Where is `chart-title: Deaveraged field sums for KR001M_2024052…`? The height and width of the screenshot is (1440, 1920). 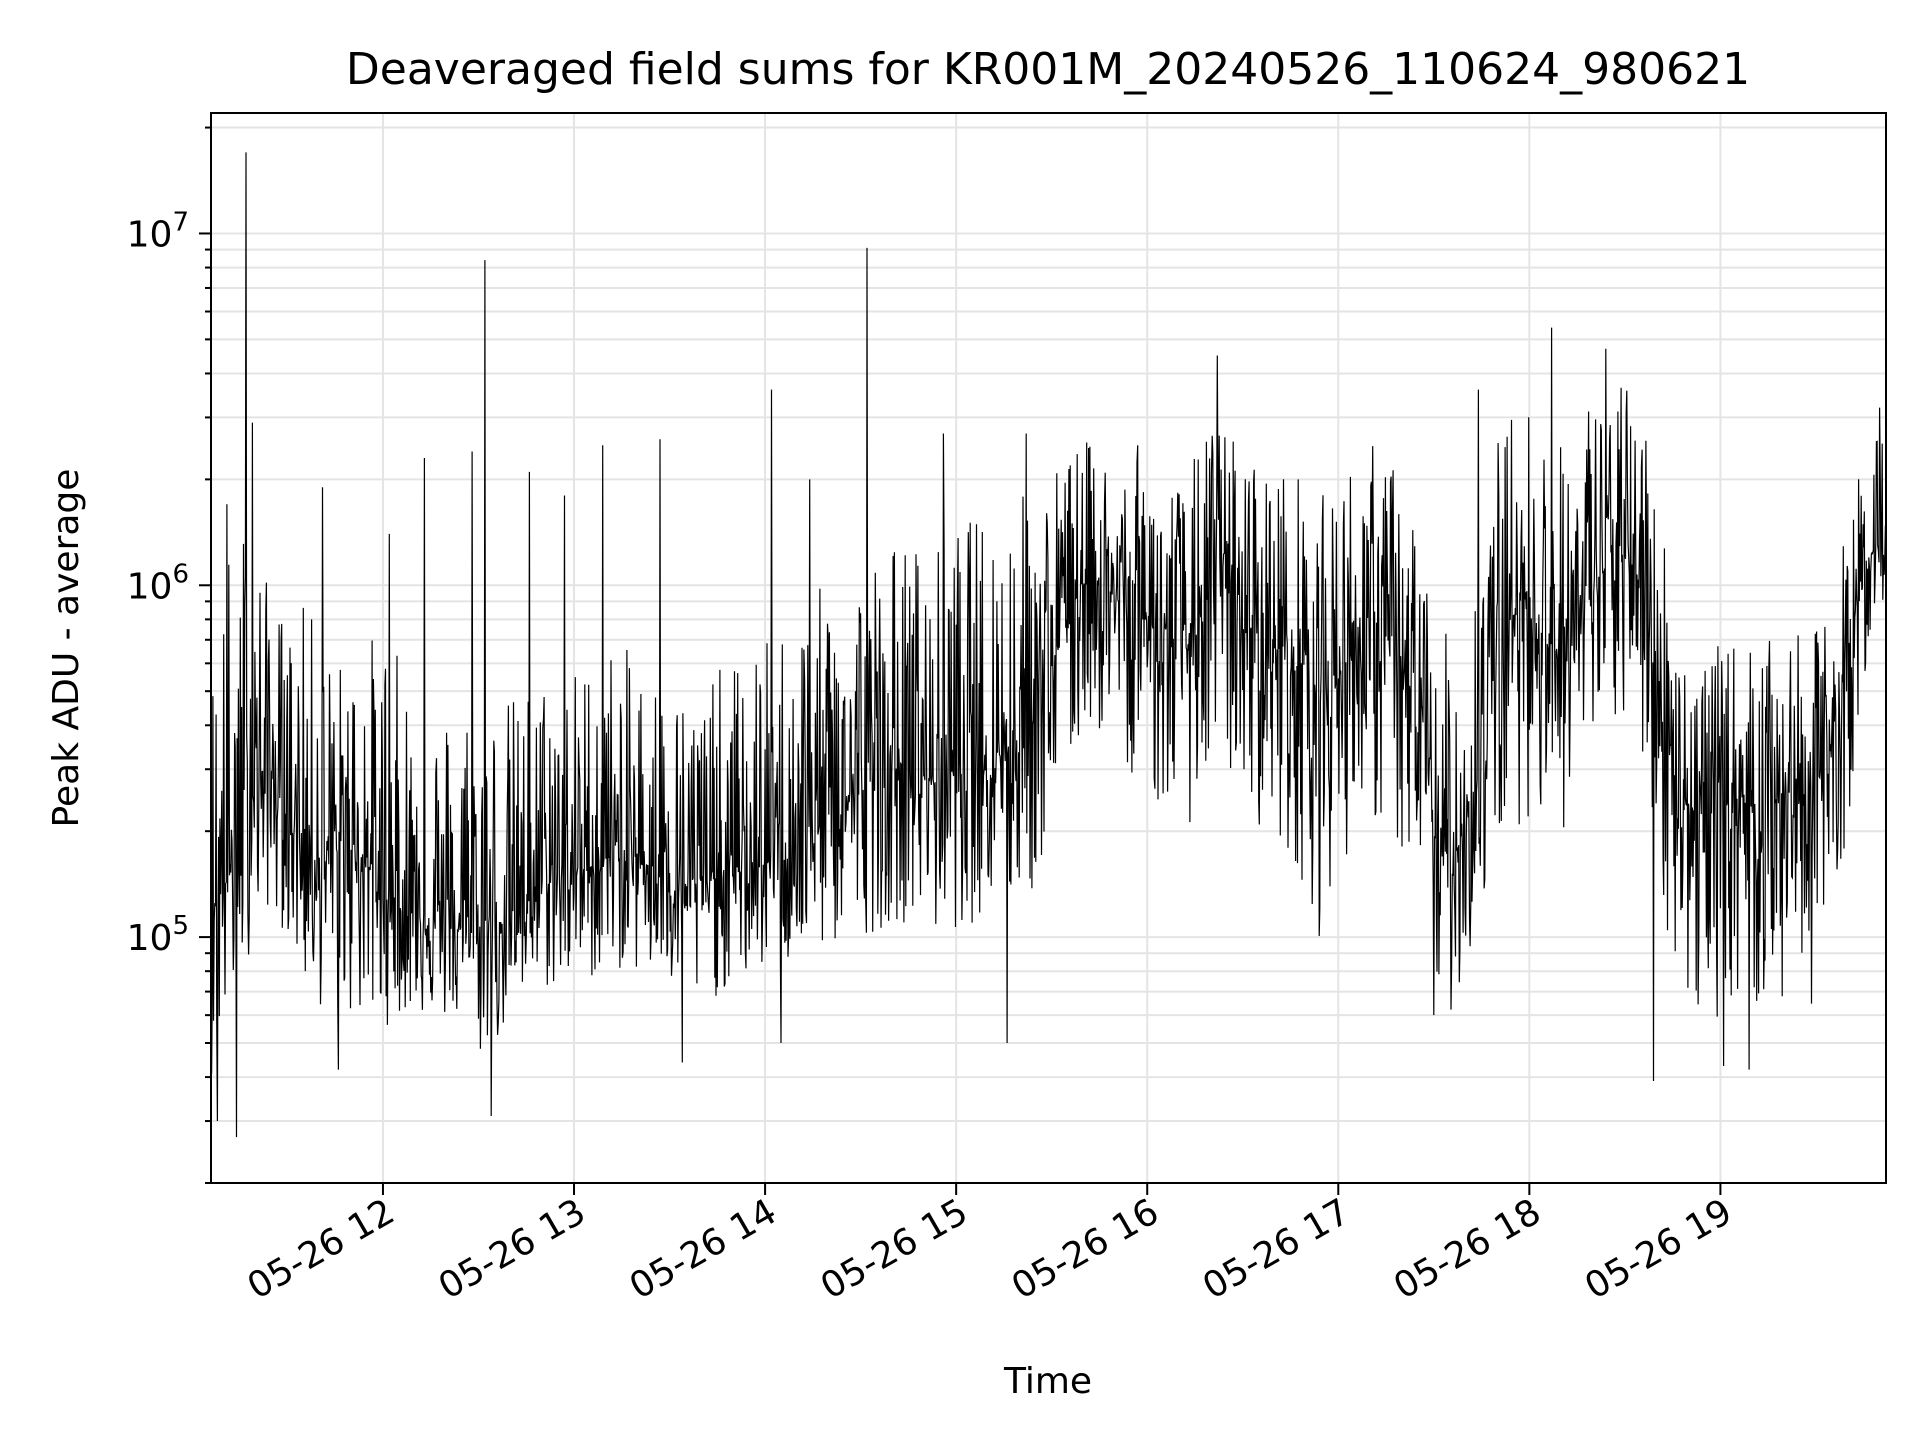
chart-title: Deaveraged field sums for KR001M_2024052… is located at coordinates (1048, 69).